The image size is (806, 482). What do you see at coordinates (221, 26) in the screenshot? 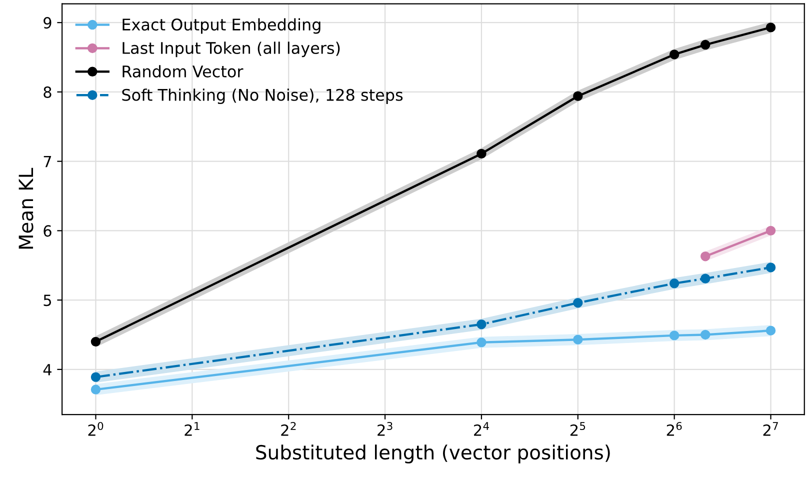
I see `legend-label: Exact Output Embedding` at bounding box center [221, 26].